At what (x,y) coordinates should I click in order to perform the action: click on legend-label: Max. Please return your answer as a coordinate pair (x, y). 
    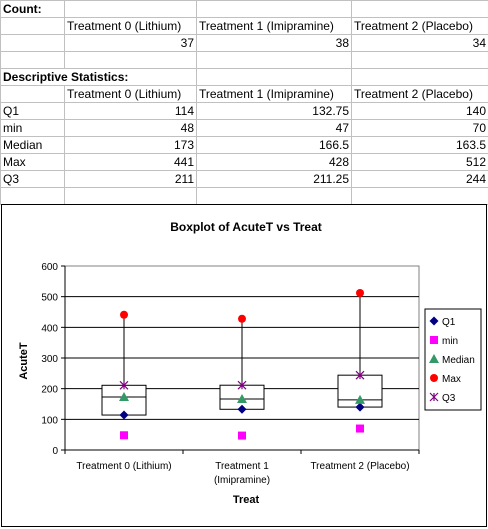
    Looking at the image, I should click on (451, 379).